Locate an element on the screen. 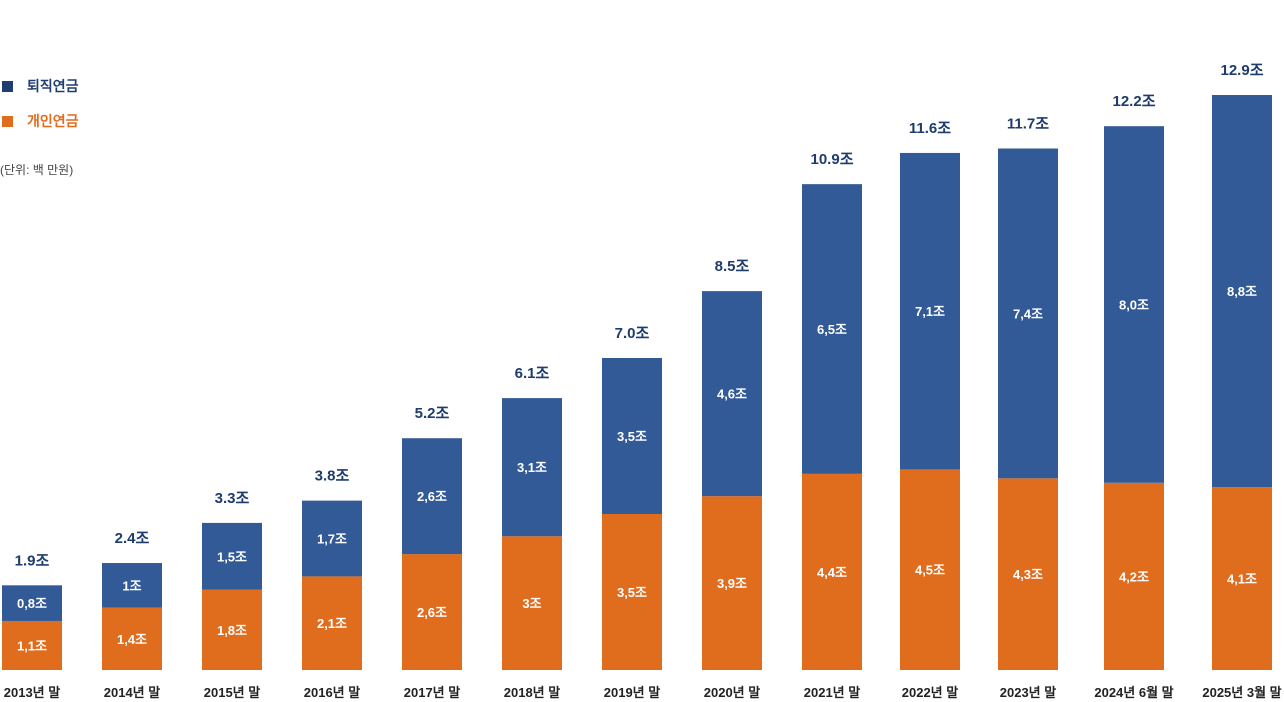 Image resolution: width=1284 pixels, height=702 pixels. data-label-personal: 2,6조 is located at coordinates (432, 612).